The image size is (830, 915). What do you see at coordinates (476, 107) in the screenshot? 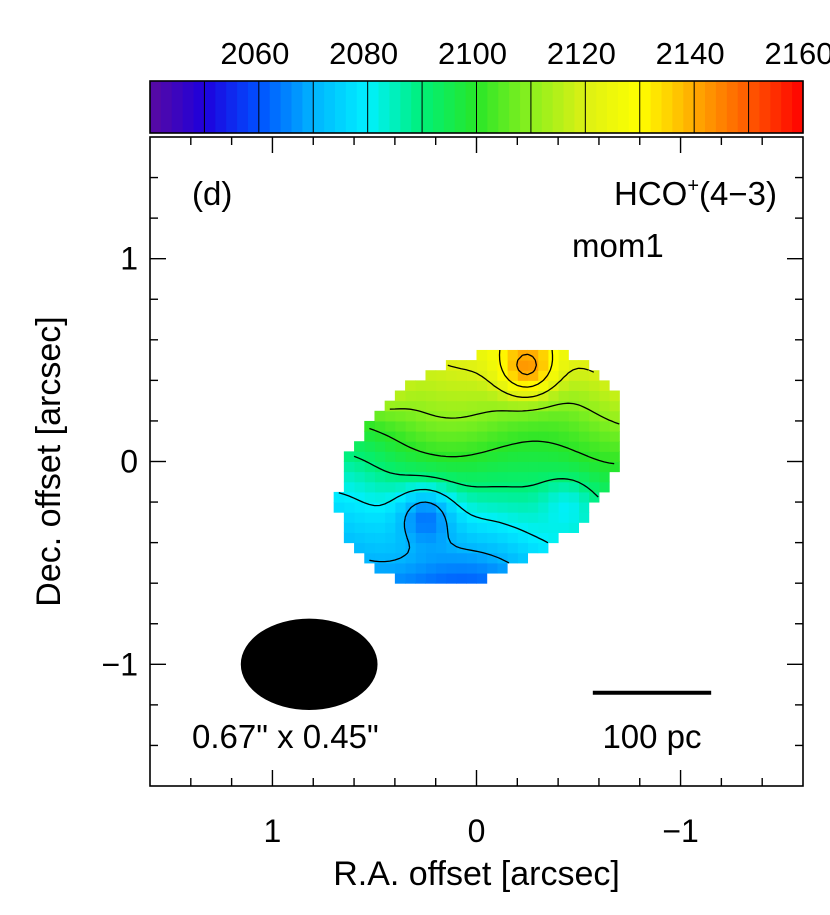
I see `colorbar-frame` at bounding box center [476, 107].